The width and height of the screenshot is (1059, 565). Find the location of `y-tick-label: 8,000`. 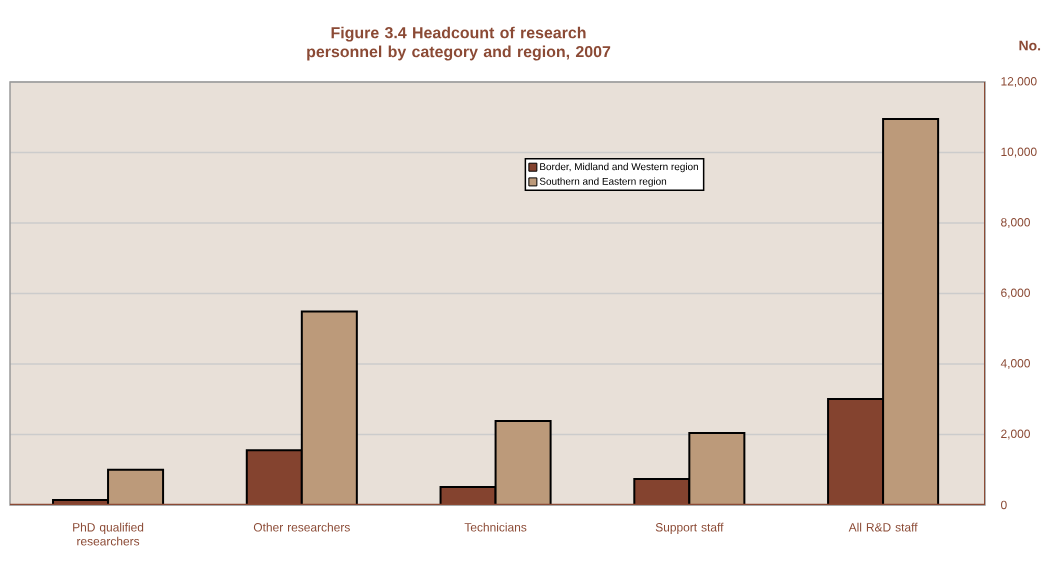

y-tick-label: 8,000 is located at coordinates (1015, 223).